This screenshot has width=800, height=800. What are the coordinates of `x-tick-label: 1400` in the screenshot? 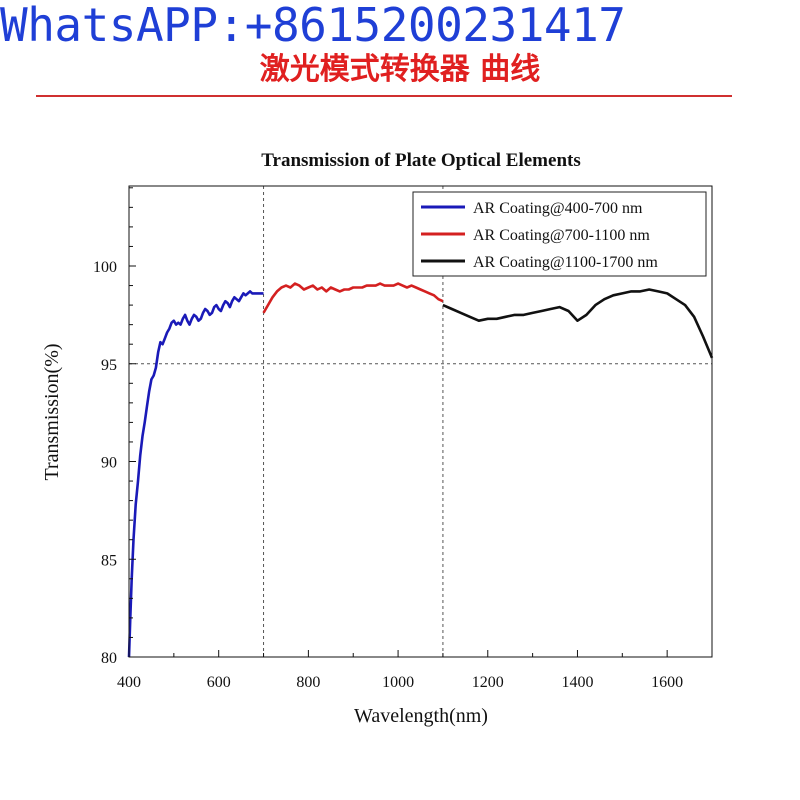 It's located at (577, 682).